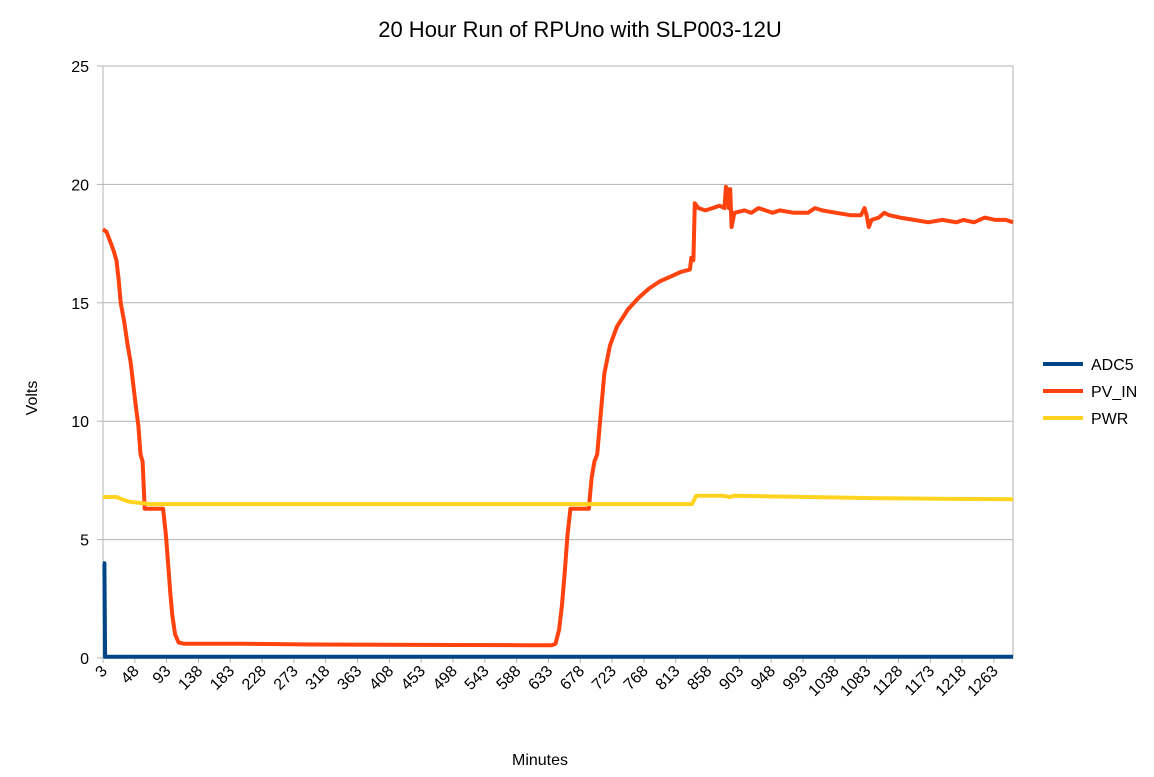 This screenshot has width=1154, height=777. What do you see at coordinates (604, 678) in the screenshot?
I see `x-tick-label: 723` at bounding box center [604, 678].